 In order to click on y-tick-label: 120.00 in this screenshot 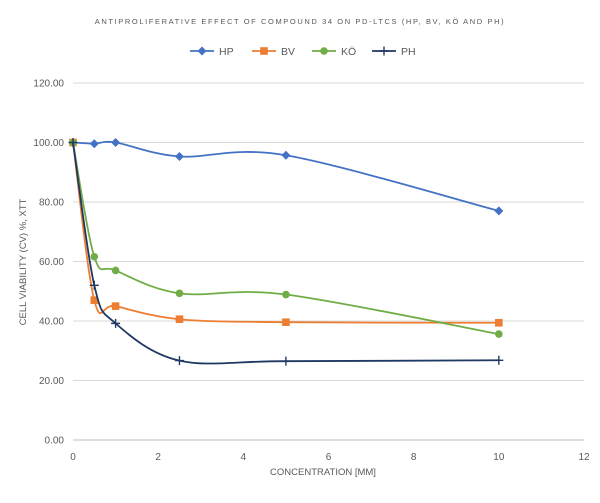, I will do `click(48, 84)`.